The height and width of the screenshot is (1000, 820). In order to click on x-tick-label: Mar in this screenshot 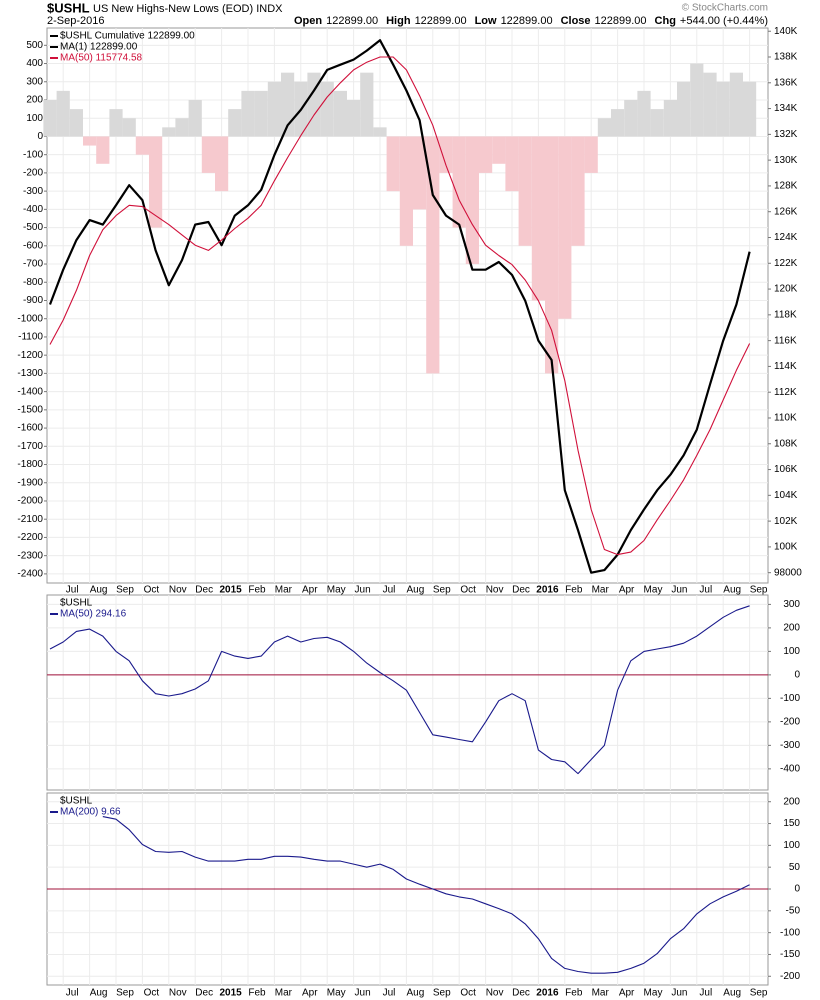, I will do `click(284, 590)`.